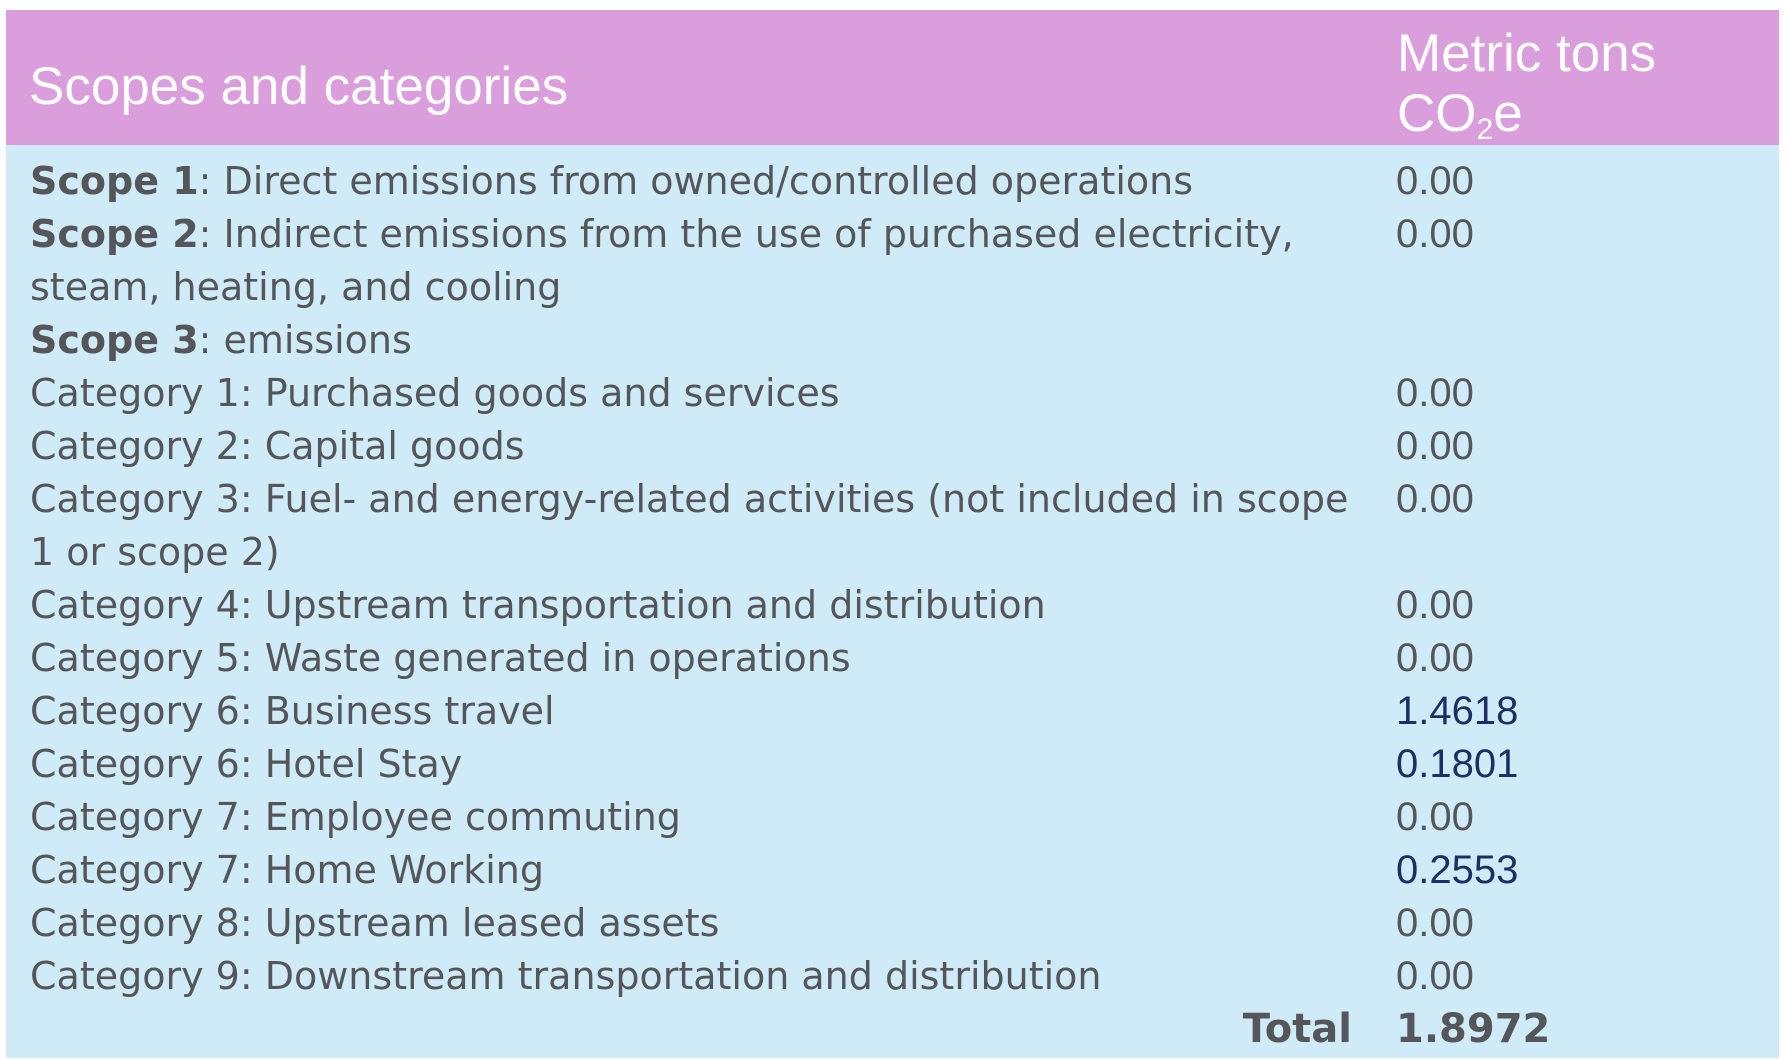  Describe the element at coordinates (892, 817) in the screenshot. I see `table-row: Category 7: Employee commuting 0.00` at that location.